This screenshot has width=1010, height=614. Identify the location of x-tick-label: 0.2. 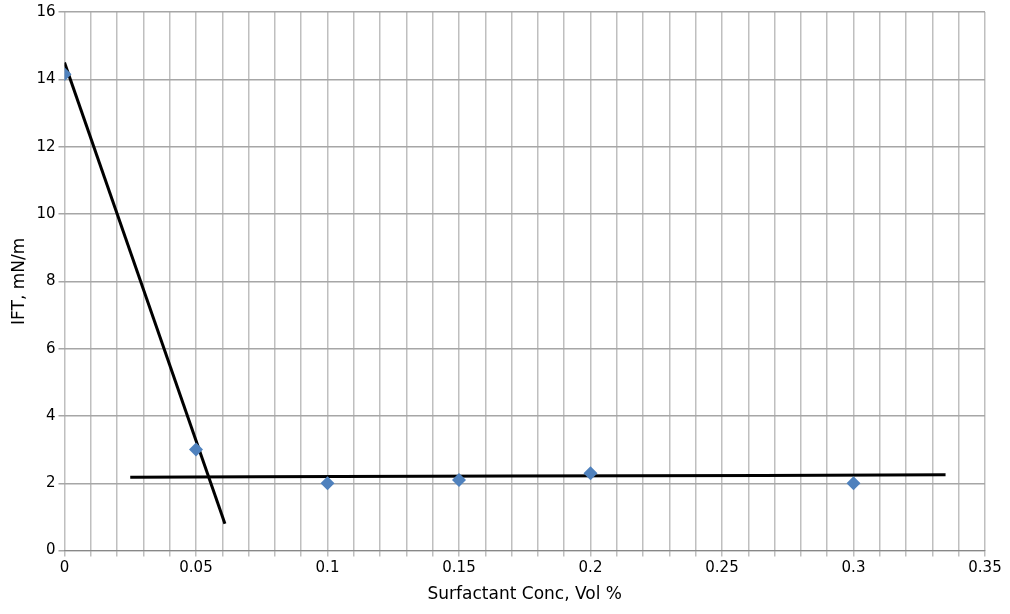
(590, 567).